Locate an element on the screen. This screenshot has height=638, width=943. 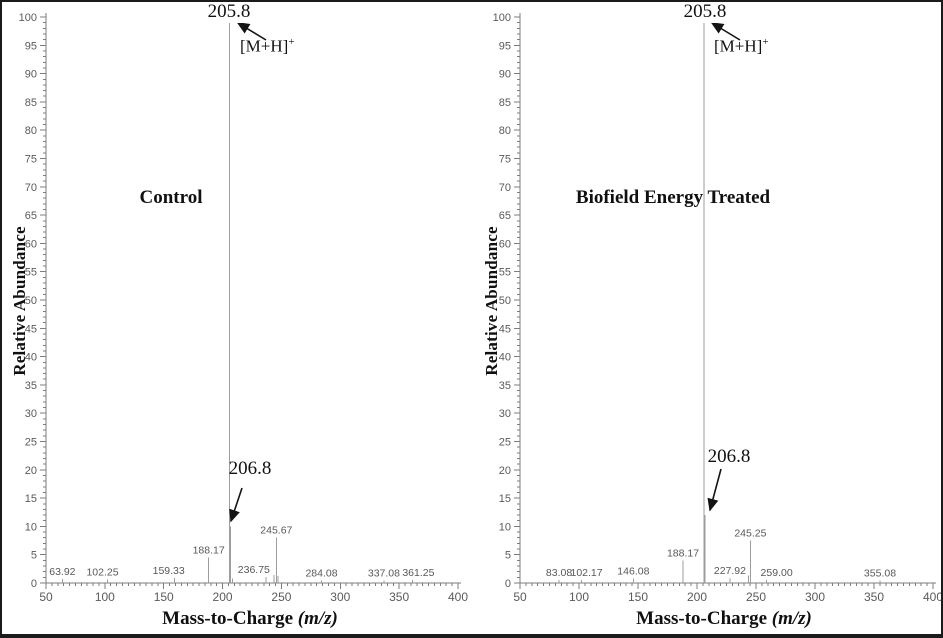
svg-text: 159.33 is located at coordinates (169, 571).